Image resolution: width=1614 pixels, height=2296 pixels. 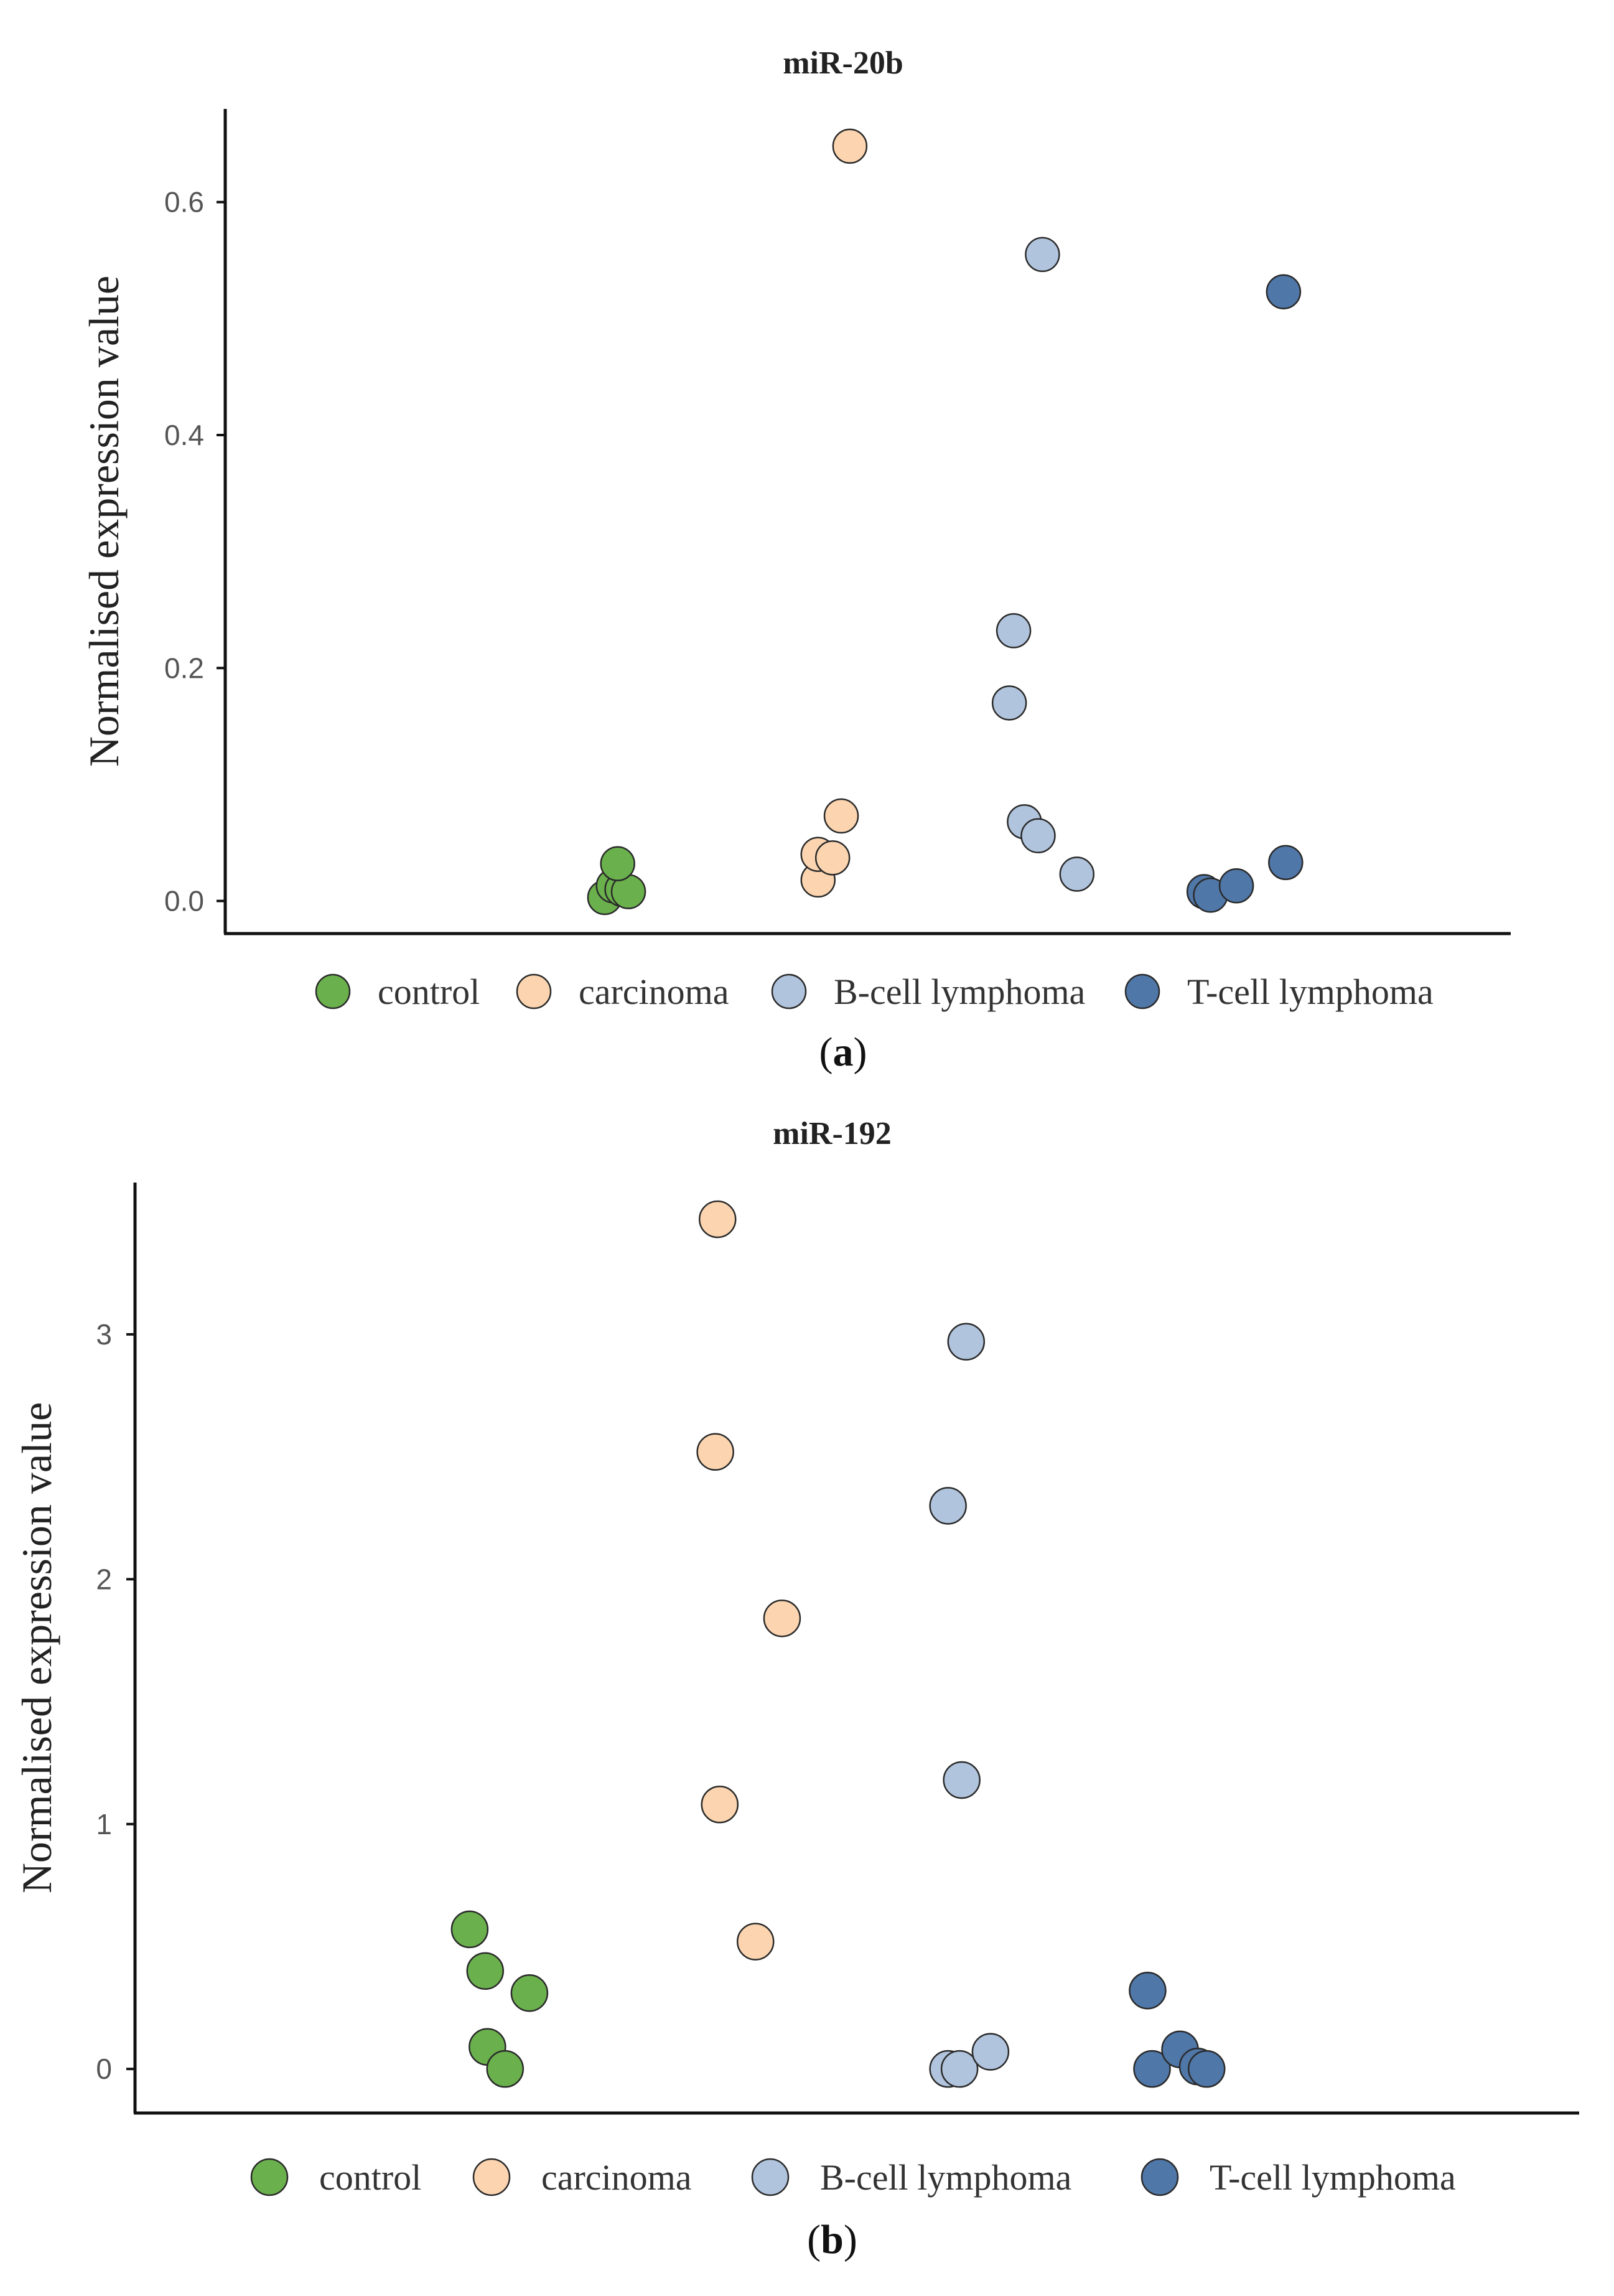 What do you see at coordinates (104, 1334) in the screenshot?
I see `y-tick-label: 3` at bounding box center [104, 1334].